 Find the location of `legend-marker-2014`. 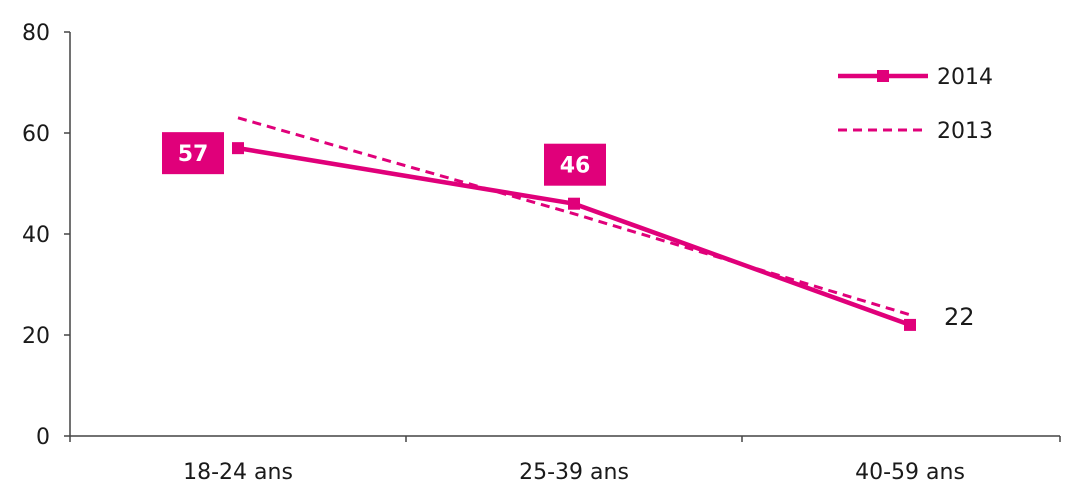

legend-marker-2014 is located at coordinates (883, 76).